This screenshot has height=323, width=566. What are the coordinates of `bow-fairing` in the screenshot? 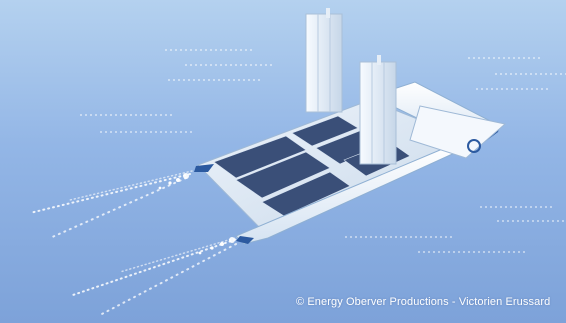 It's located at (458, 132).